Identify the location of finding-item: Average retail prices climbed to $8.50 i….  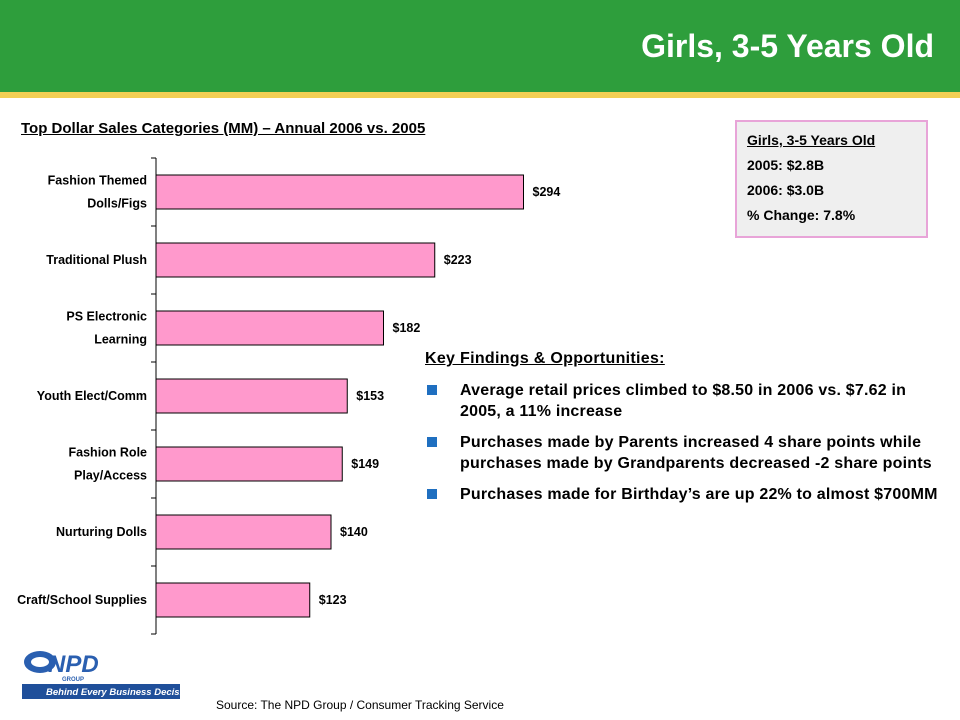
(685, 401).